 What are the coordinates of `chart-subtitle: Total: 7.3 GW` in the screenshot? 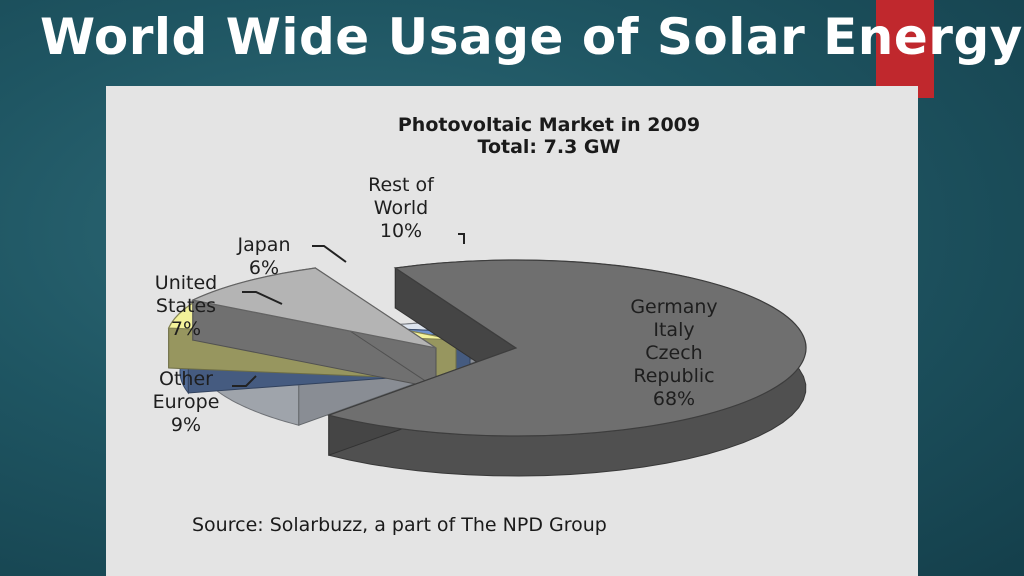 It's located at (549, 147).